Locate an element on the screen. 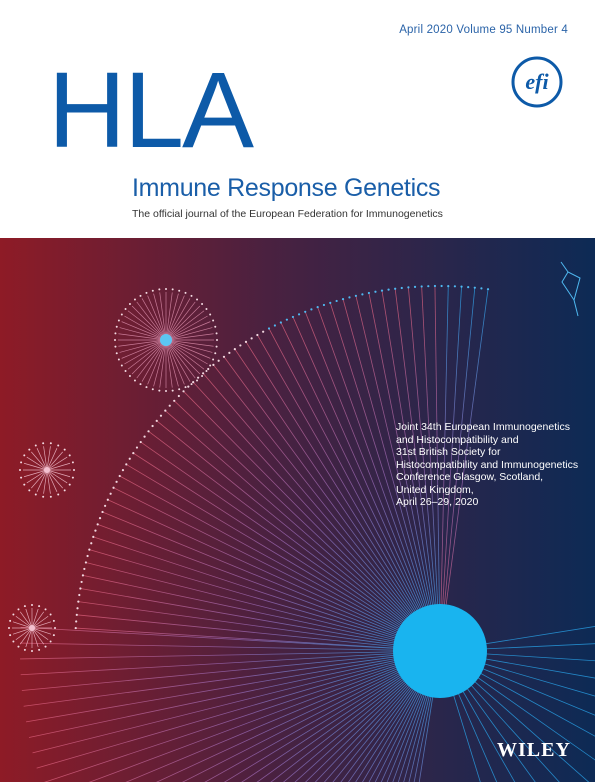 The width and height of the screenshot is (595, 782). efi-logo: efi is located at coordinates (537, 82).